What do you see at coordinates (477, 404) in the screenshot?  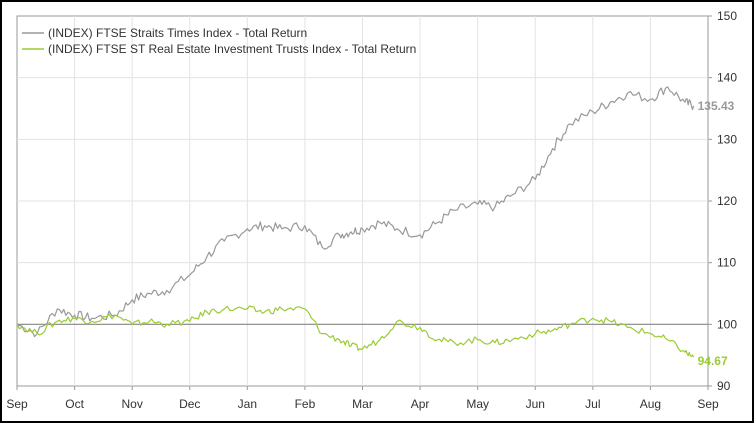 I see `x-tick-label: May` at bounding box center [477, 404].